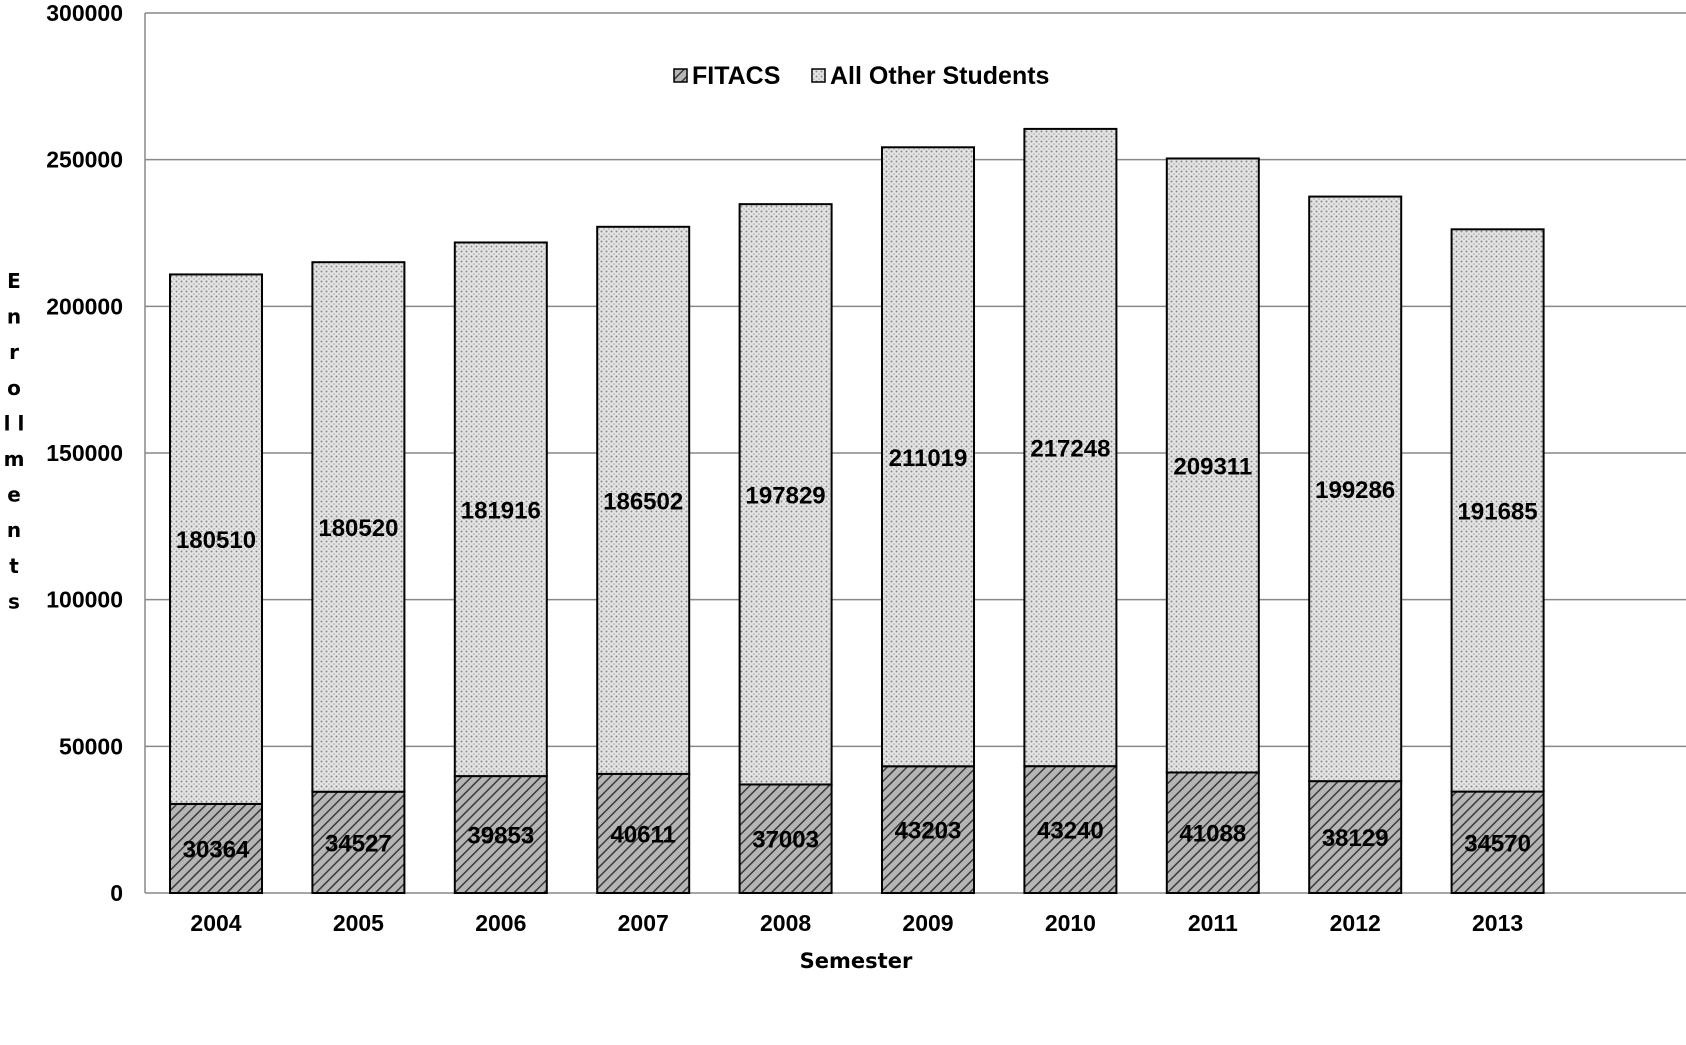 The height and width of the screenshot is (1045, 1686). I want to click on x-tick-label-2013: 2013, so click(1497, 923).